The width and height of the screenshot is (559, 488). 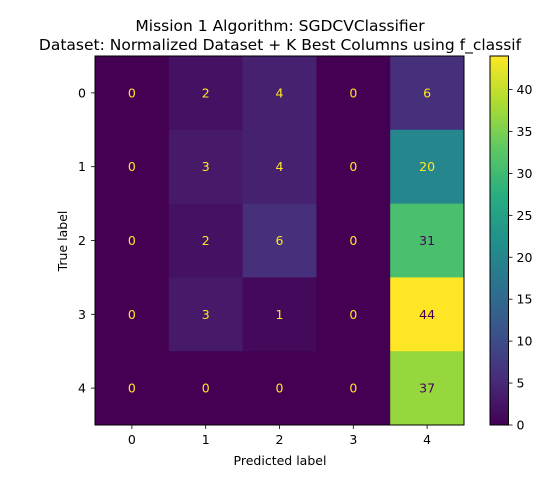 What do you see at coordinates (521, 383) in the screenshot?
I see `colorbar-tick-label: 5` at bounding box center [521, 383].